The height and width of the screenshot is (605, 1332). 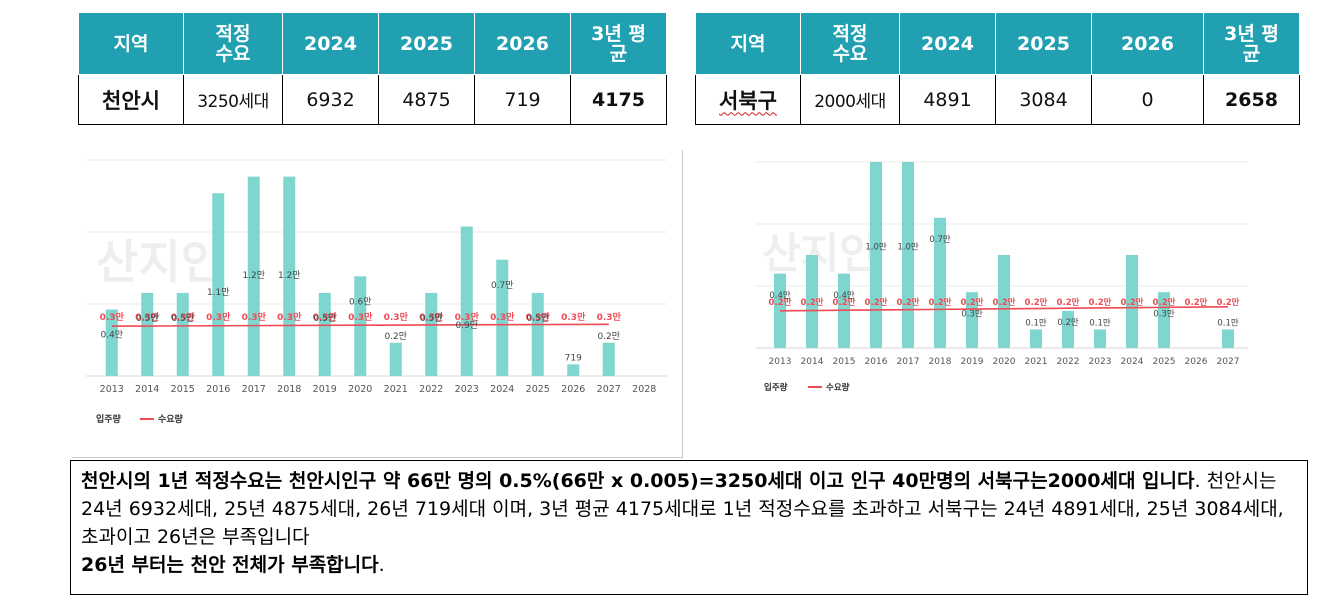 What do you see at coordinates (131, 99) in the screenshot?
I see `cell-region: 천안시` at bounding box center [131, 99].